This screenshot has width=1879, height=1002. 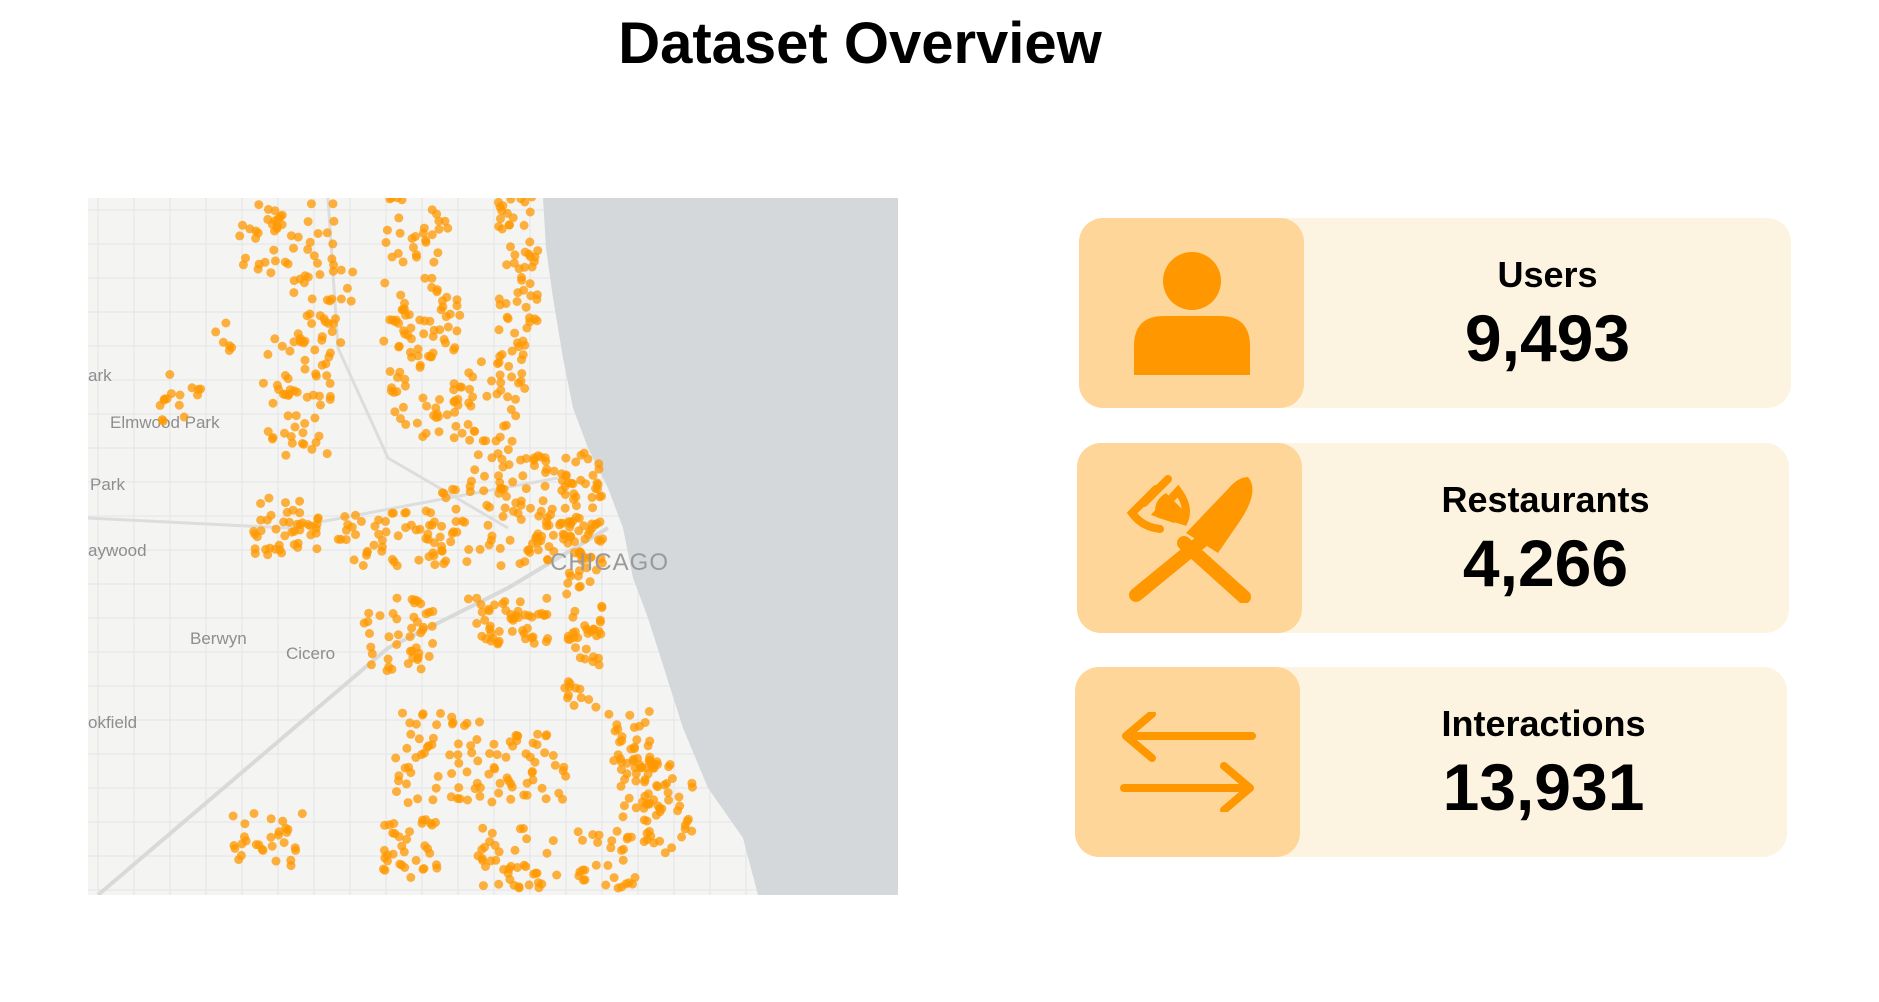 I want to click on users-icon-box, so click(x=1191, y=313).